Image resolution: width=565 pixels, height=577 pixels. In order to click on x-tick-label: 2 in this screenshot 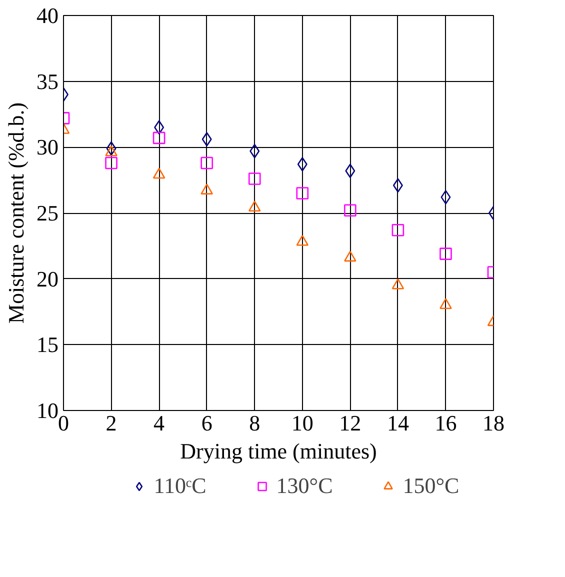, I will do `click(111, 423)`.